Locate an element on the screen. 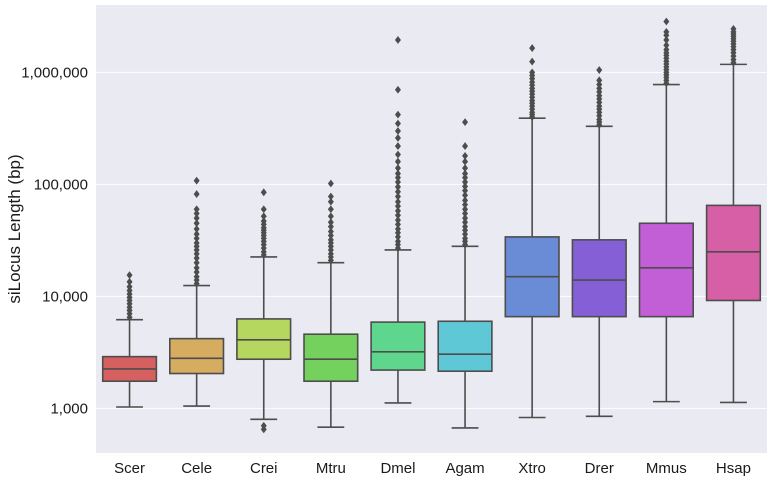  box-group-dmel is located at coordinates (398, 220).